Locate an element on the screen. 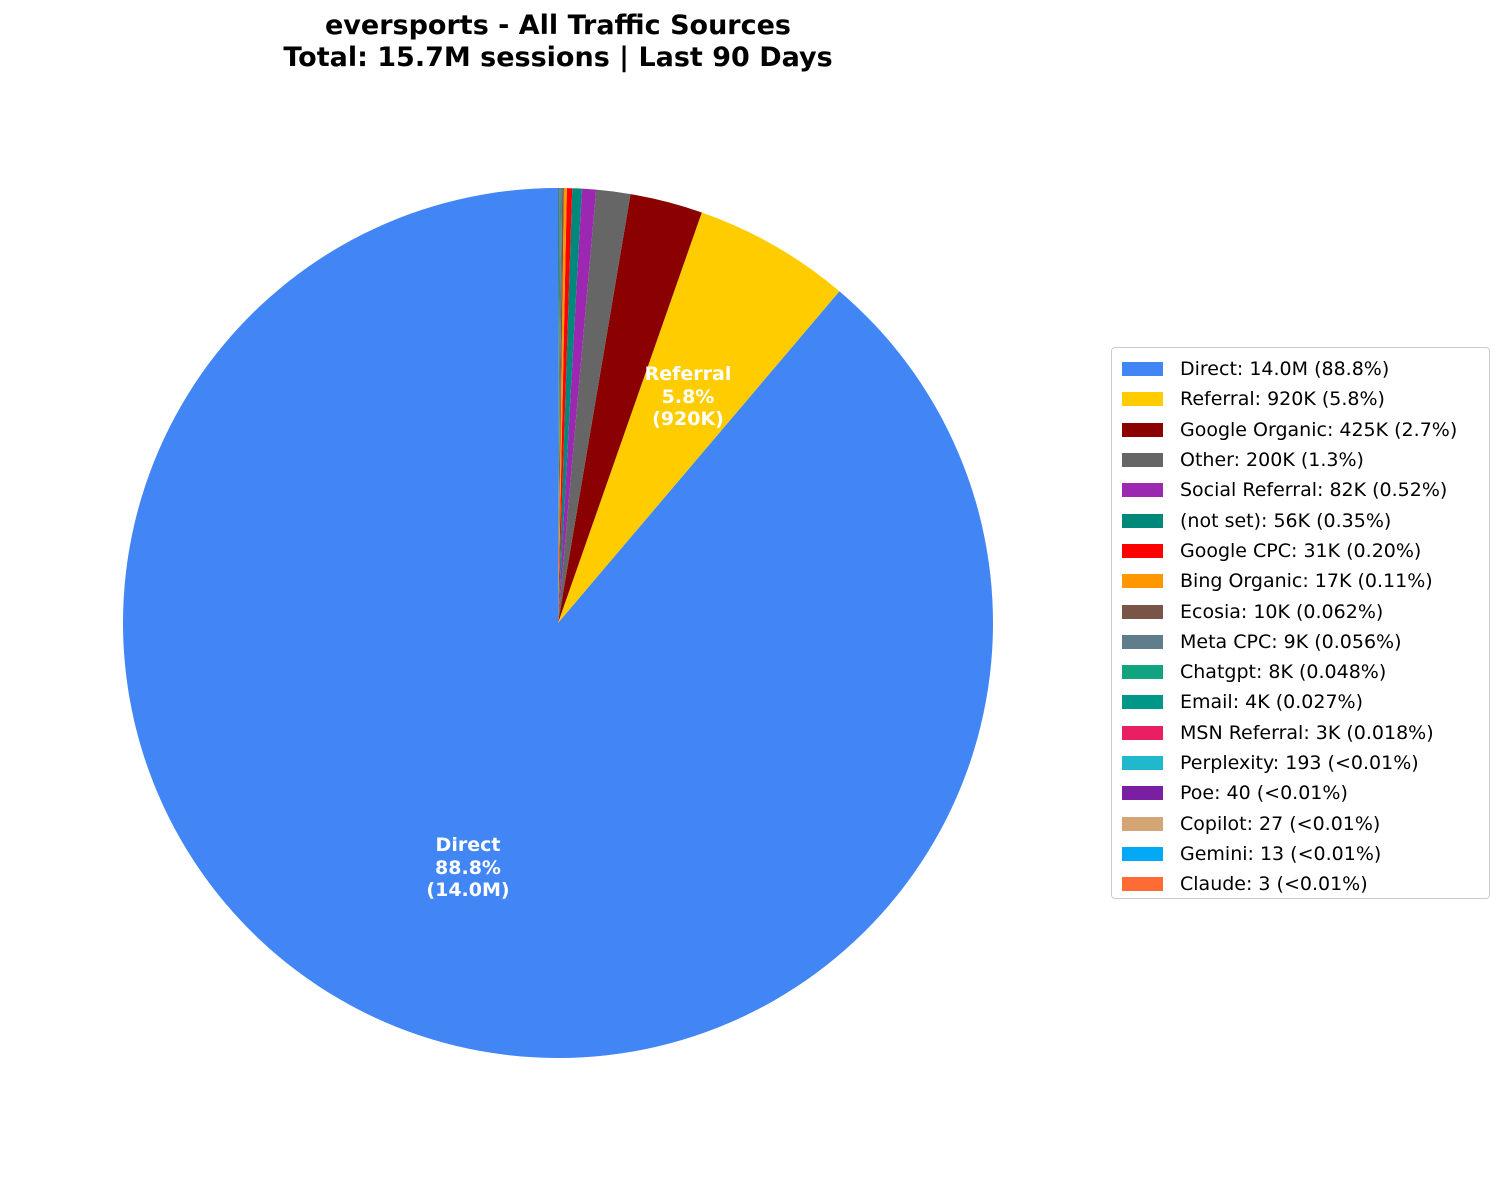  pie-slice-social-referral is located at coordinates (577, 405).